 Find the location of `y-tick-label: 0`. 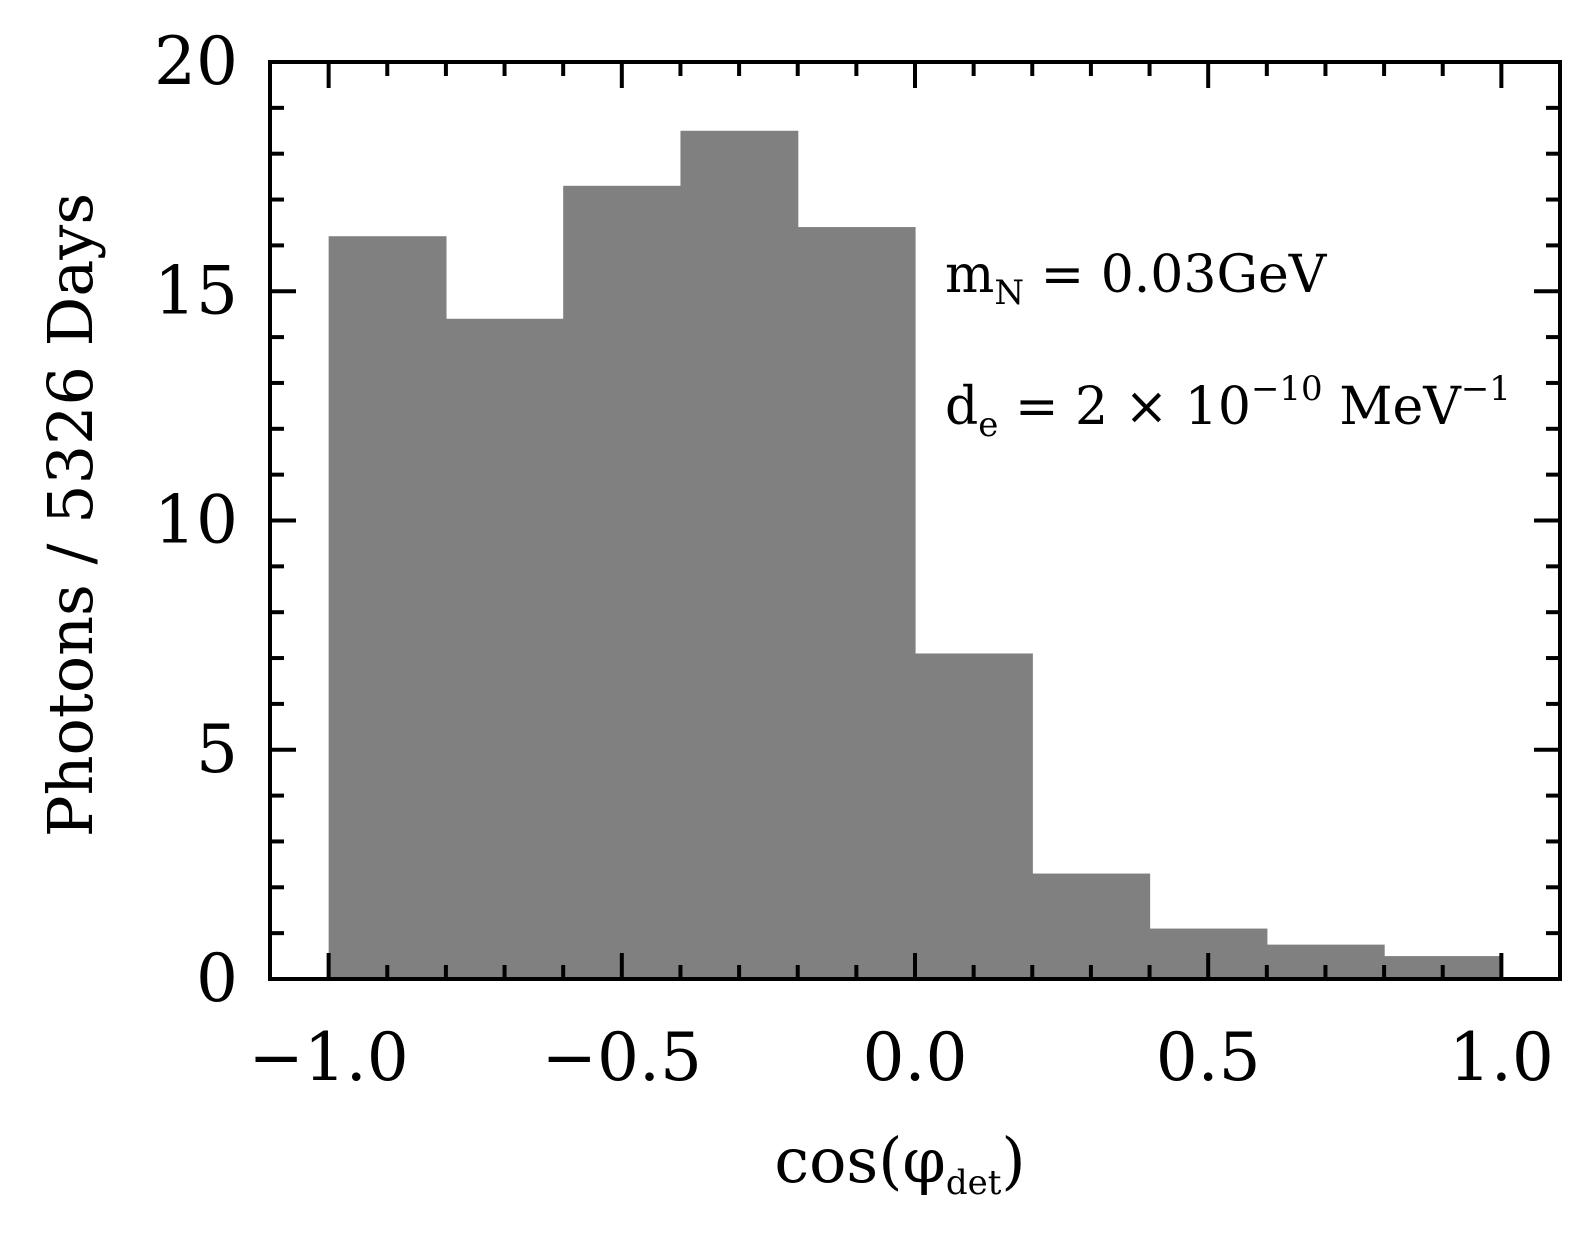

y-tick-label: 0 is located at coordinates (217, 978).